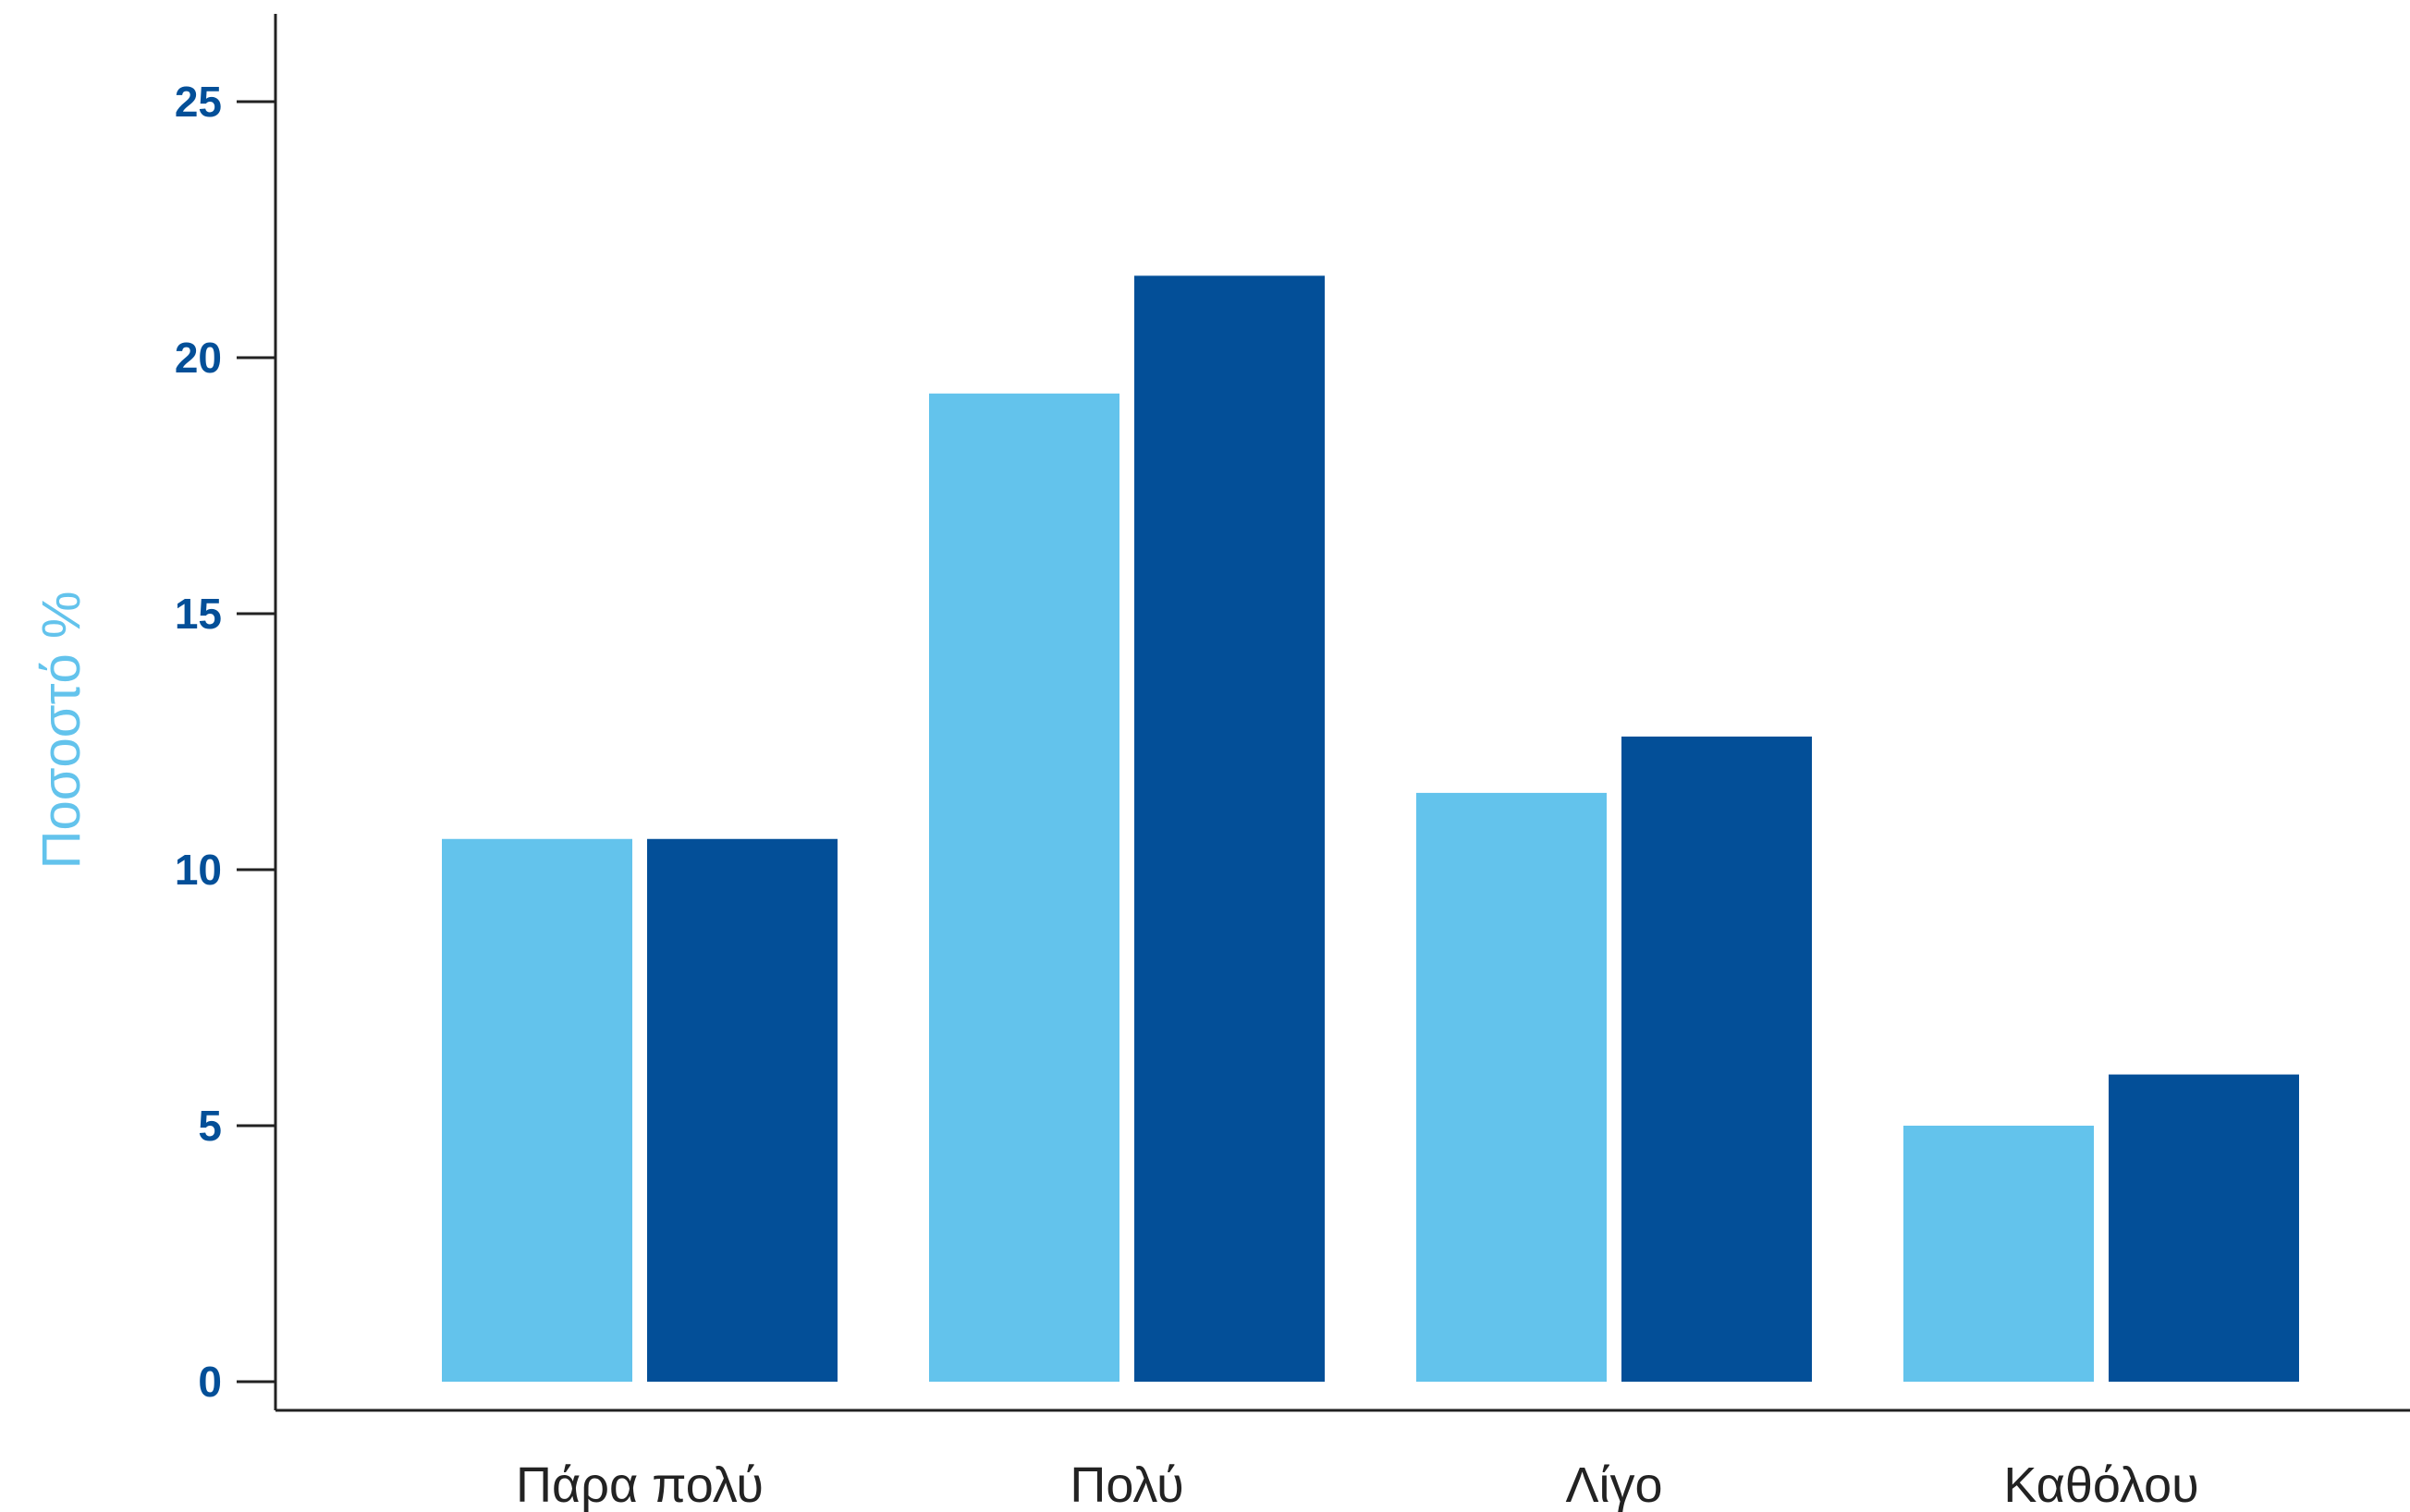  Describe the element at coordinates (1357, 1485) in the screenshot. I see `x-axis-categories: Πάρα πολύ Πολύ Λίγο Καθόλου` at that location.